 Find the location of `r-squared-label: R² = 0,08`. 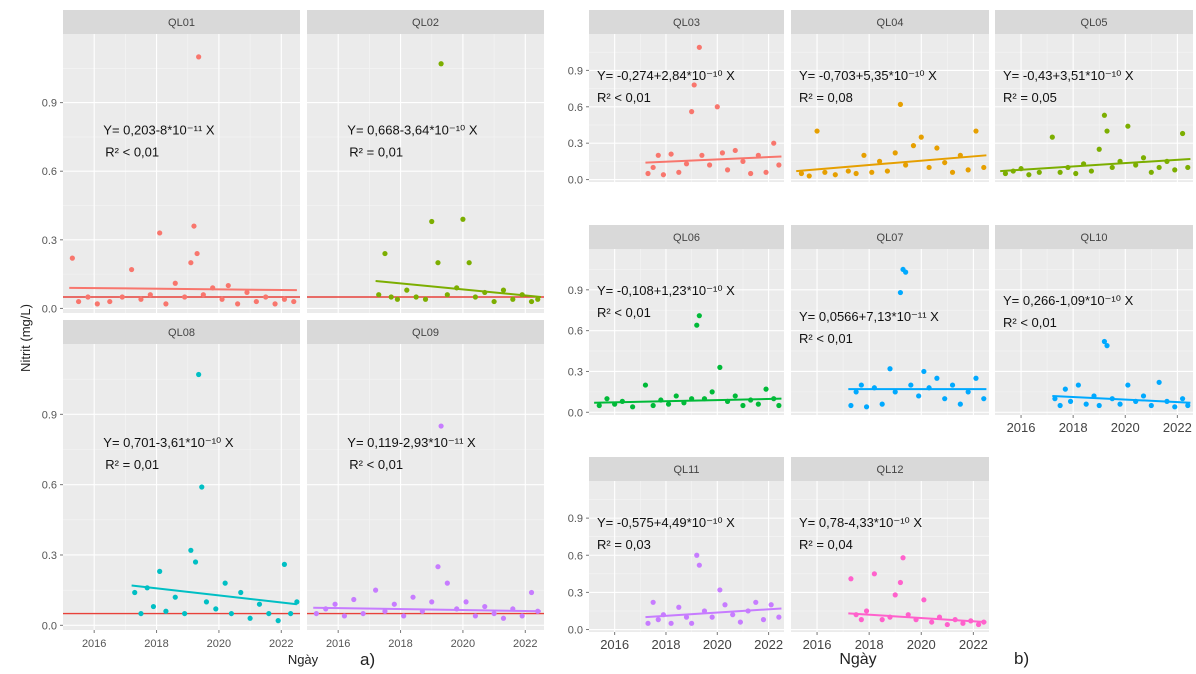

r-squared-label: R² = 0,08 is located at coordinates (826, 97).